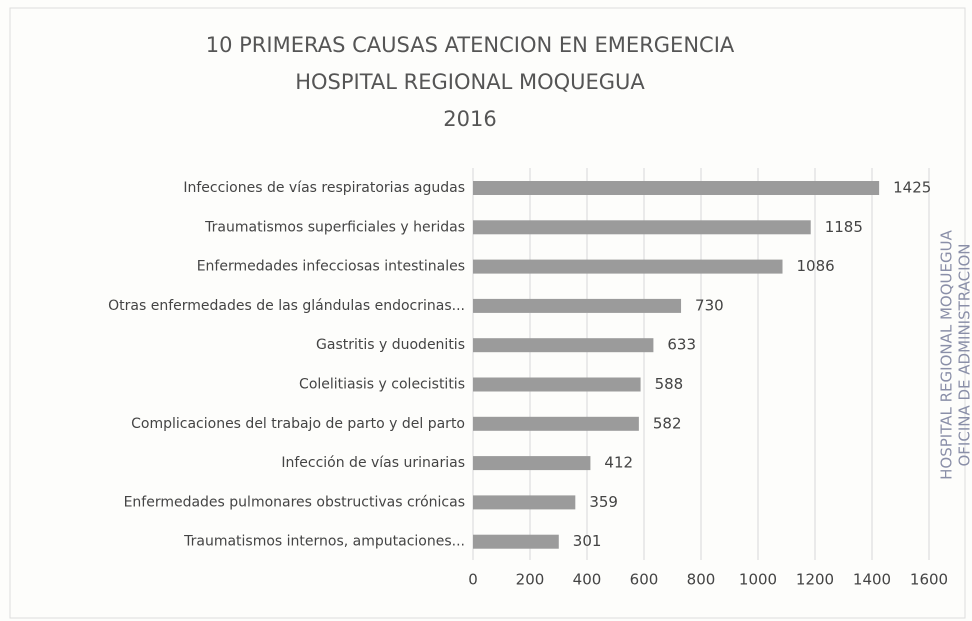  Describe the element at coordinates (331, 267) in the screenshot. I see `y-tick-label: Enfermedades infecciosas intestinales` at that location.